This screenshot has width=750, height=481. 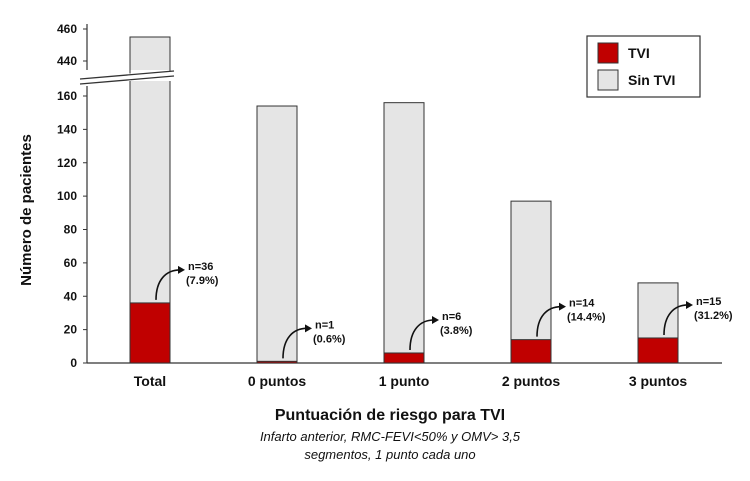 I want to click on x-tick-label: 1 punto, so click(x=404, y=381).